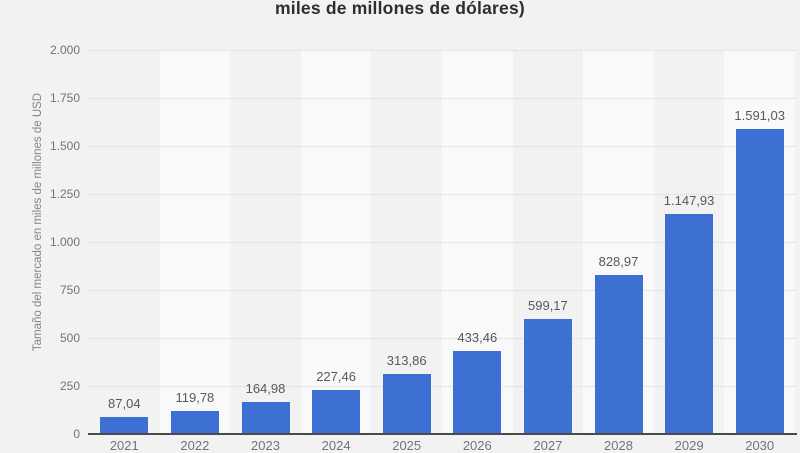  Describe the element at coordinates (548, 445) in the screenshot. I see `x-tick-label: 2027` at that location.